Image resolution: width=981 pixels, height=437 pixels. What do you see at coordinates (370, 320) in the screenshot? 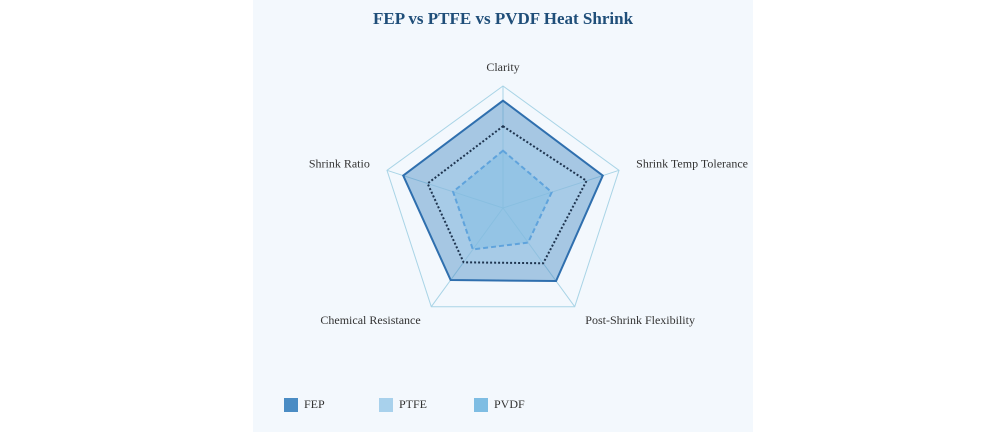
I see `axis-label: Chemical Resistance` at bounding box center [370, 320].